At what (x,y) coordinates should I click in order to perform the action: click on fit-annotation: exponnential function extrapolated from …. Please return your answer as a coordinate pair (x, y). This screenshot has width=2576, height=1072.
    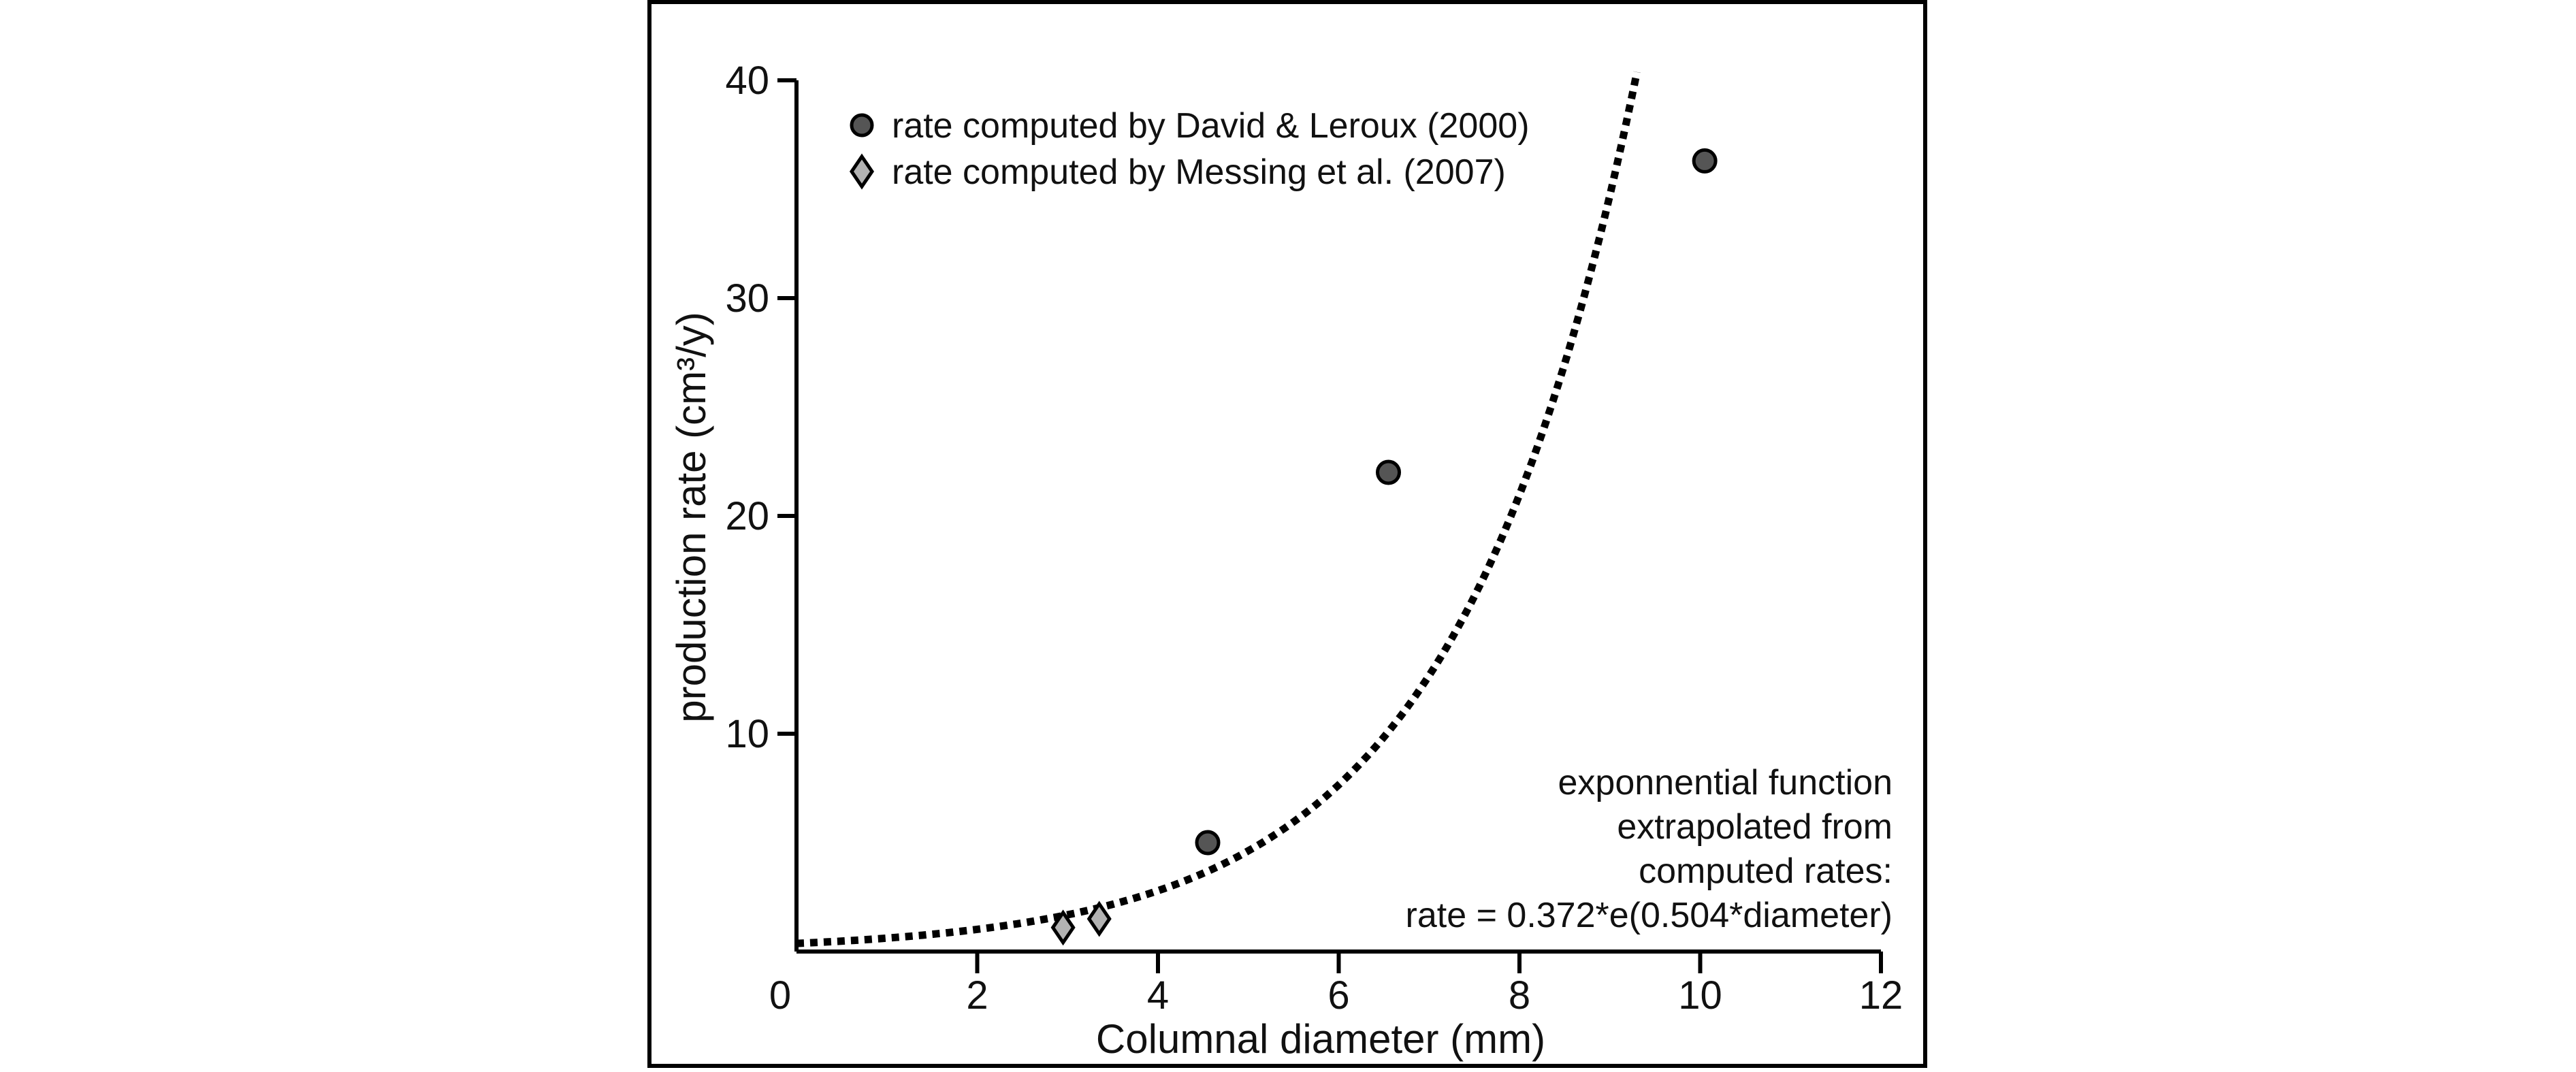
    Looking at the image, I should click on (1650, 849).